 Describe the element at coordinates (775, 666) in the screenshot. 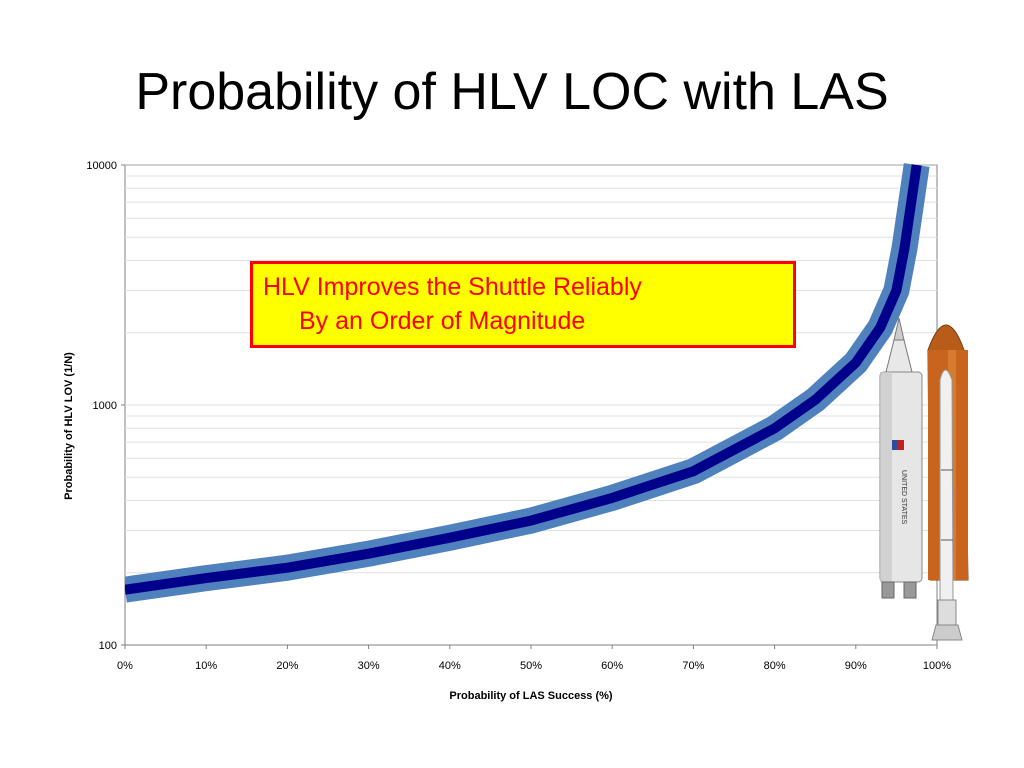

I see `x-tick-label: 80%` at that location.